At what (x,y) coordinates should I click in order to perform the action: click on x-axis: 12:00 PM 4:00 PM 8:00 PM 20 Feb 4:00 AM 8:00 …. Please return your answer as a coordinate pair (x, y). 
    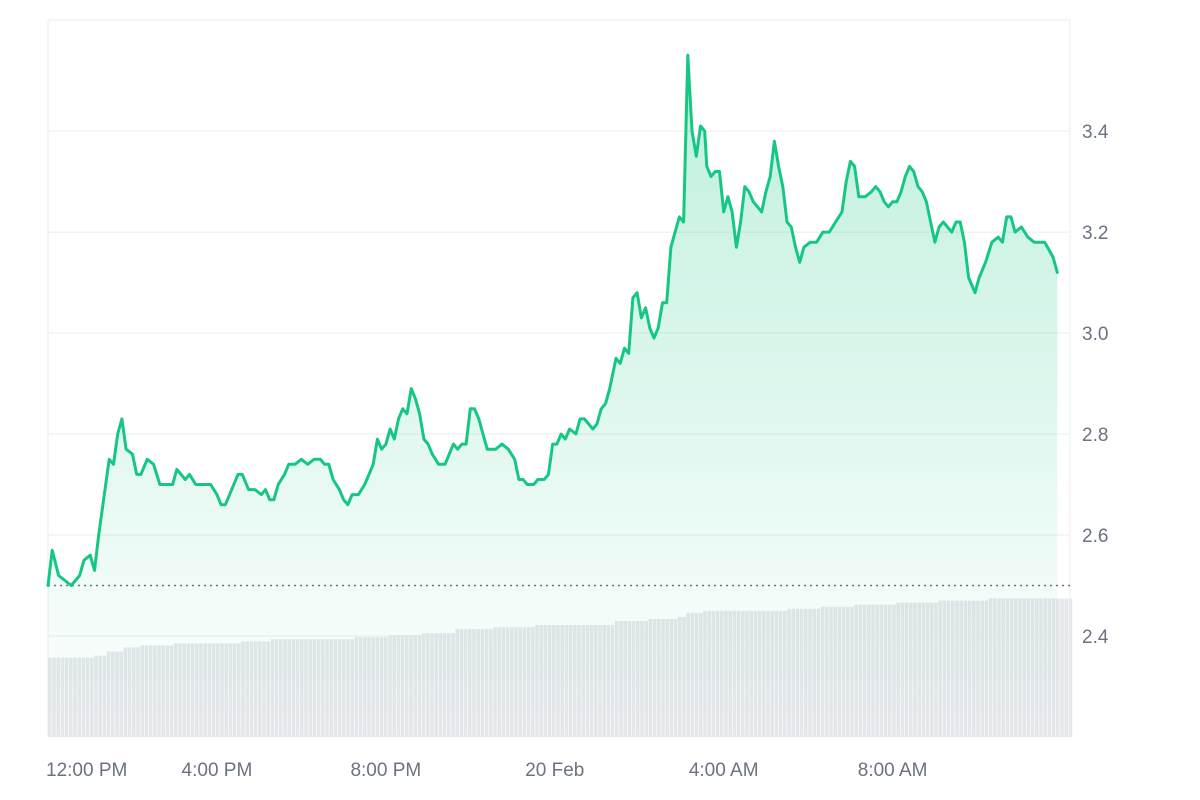
    Looking at the image, I should click on (486, 770).